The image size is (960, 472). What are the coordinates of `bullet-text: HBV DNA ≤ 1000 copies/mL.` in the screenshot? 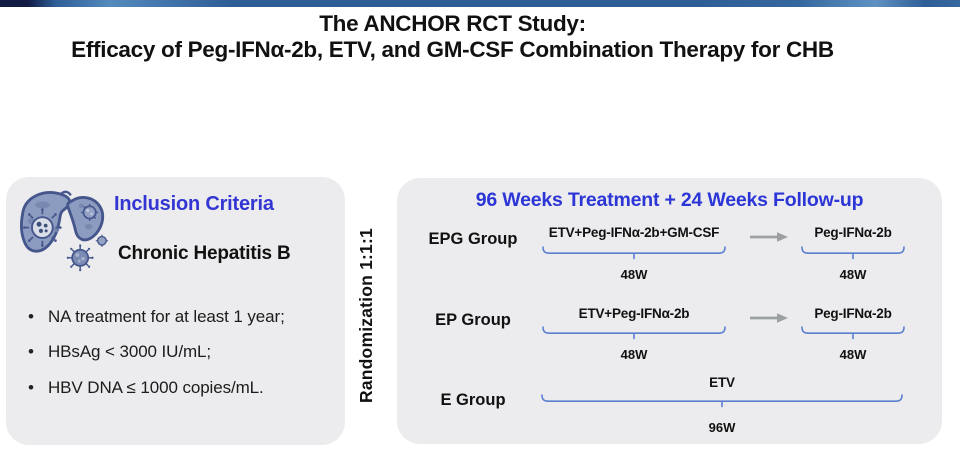 It's located at (156, 387).